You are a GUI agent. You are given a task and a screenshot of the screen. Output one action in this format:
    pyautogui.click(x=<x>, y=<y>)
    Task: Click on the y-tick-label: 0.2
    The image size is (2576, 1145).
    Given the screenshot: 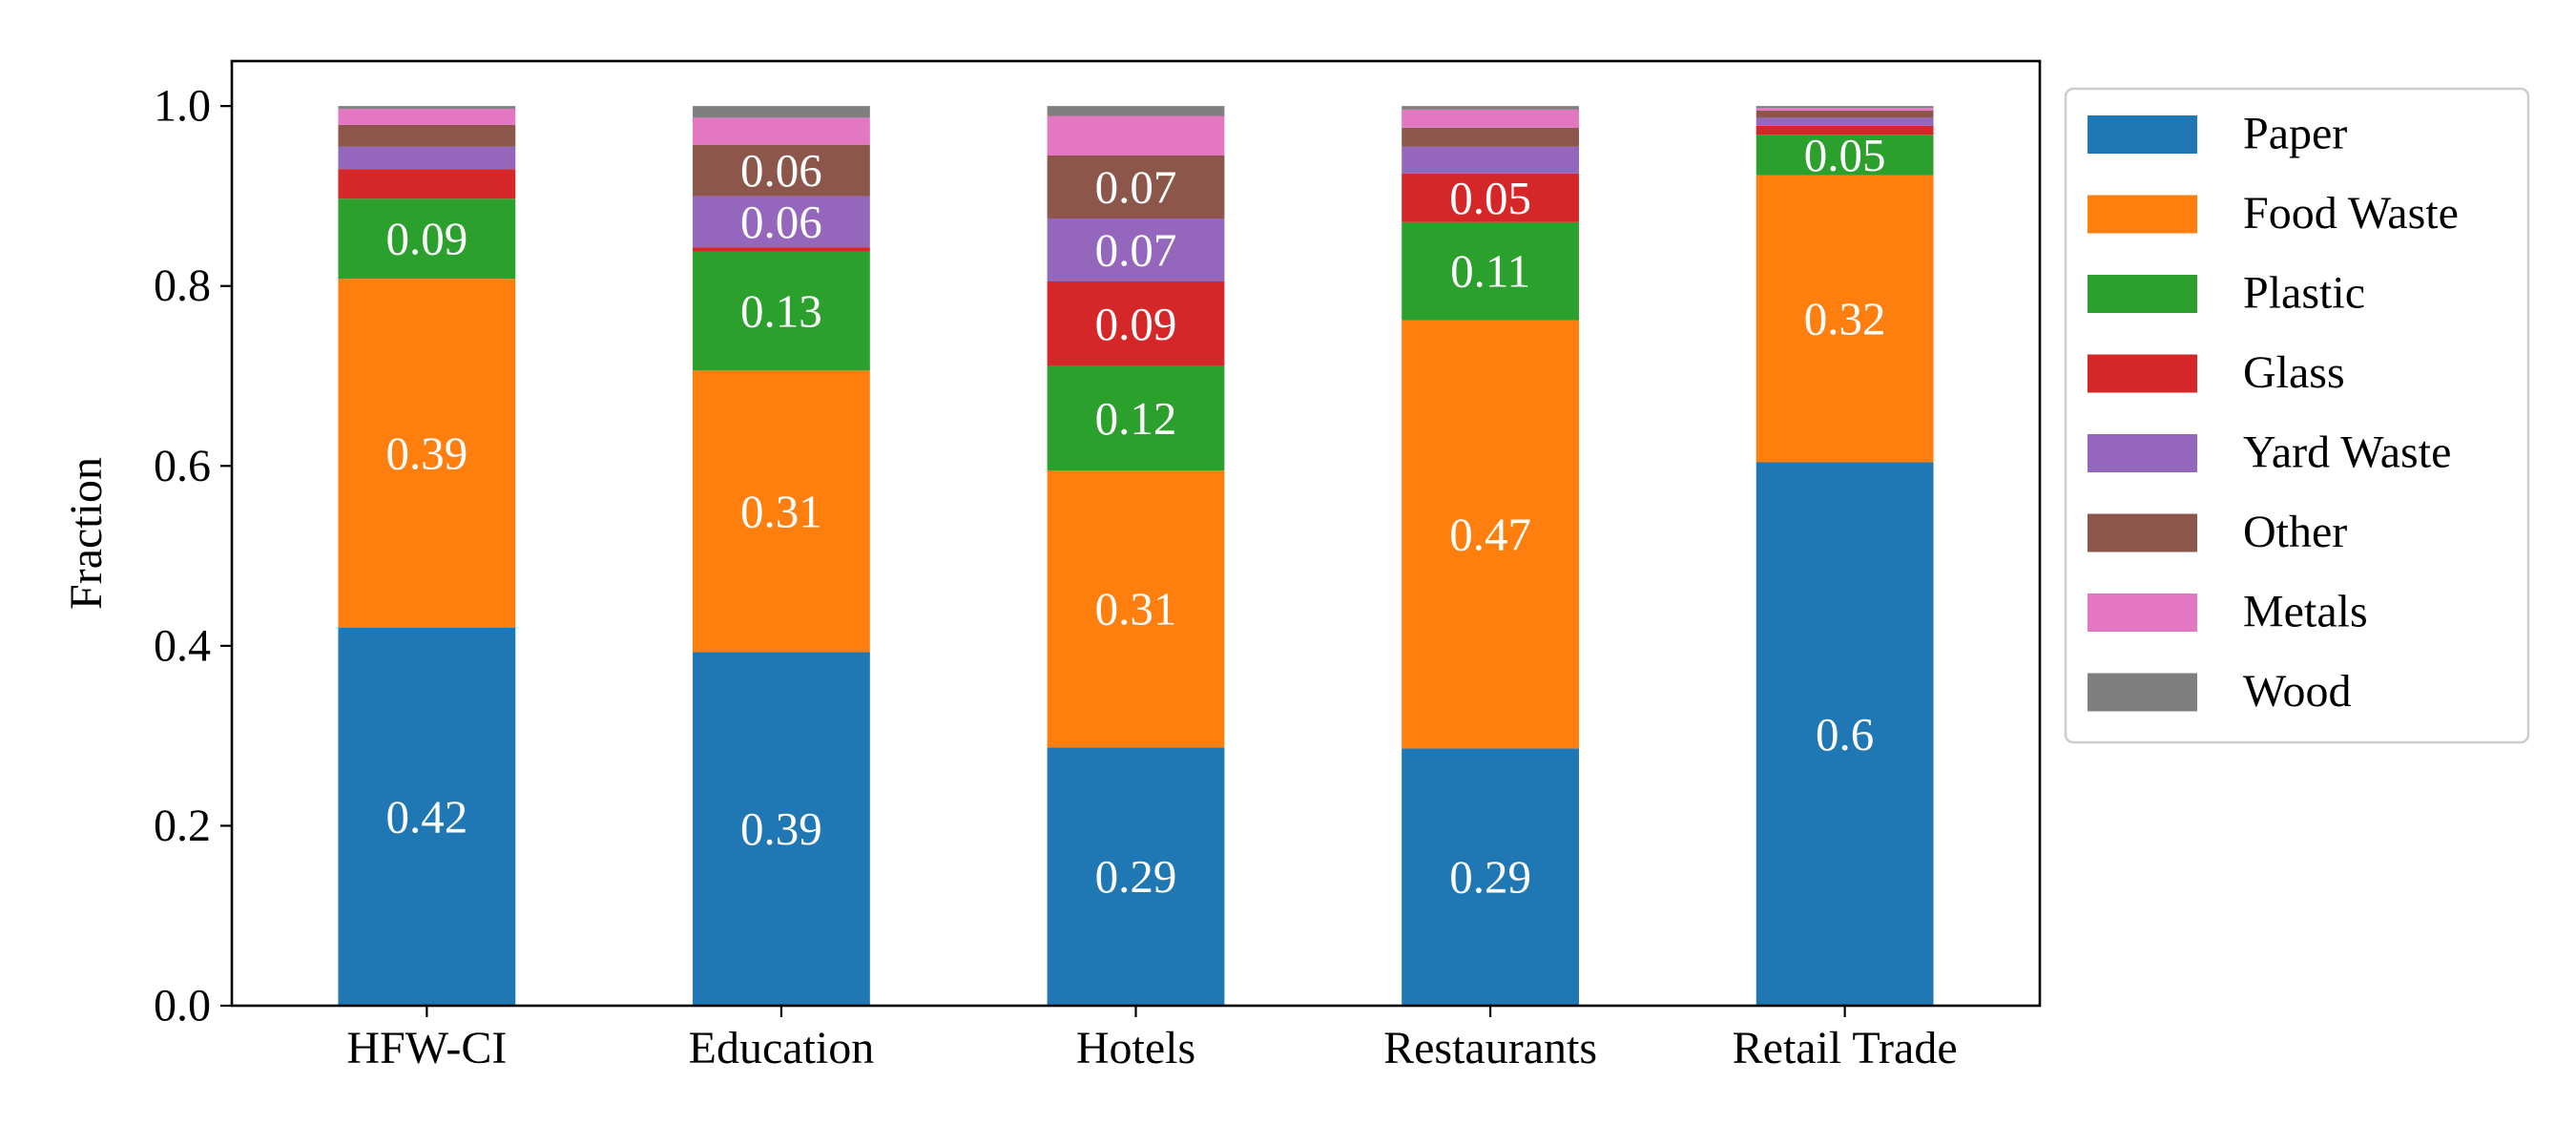 What is the action you would take?
    pyautogui.click(x=182, y=826)
    